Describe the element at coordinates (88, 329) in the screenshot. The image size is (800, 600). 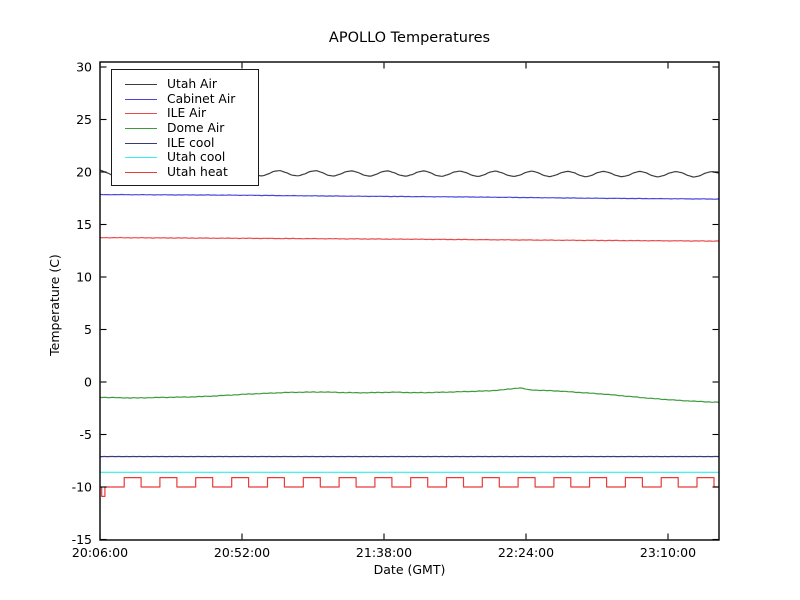
I see `y-tick-label: 5` at that location.